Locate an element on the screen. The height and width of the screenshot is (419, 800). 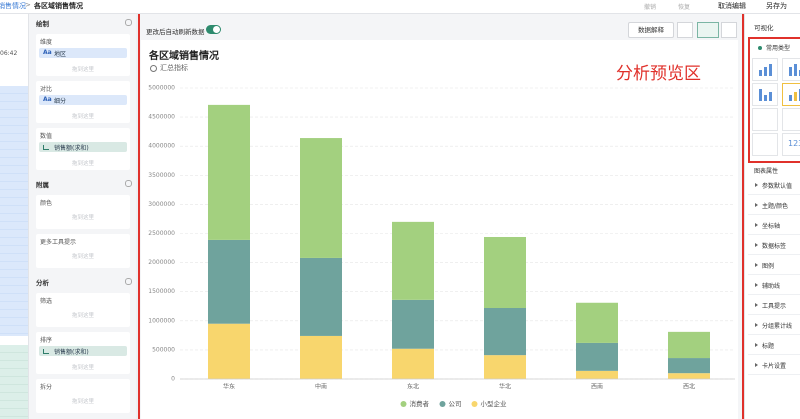
x-tick-label: 中南 is located at coordinates (321, 387).